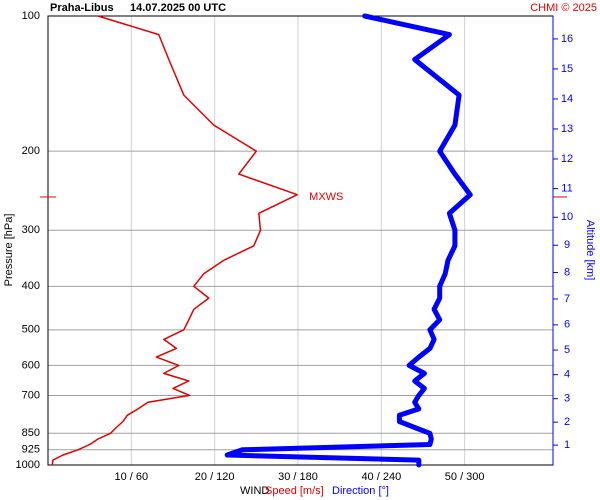 The image size is (600, 500). What do you see at coordinates (567, 159) in the screenshot?
I see `y2-tick-label: 12` at bounding box center [567, 159].